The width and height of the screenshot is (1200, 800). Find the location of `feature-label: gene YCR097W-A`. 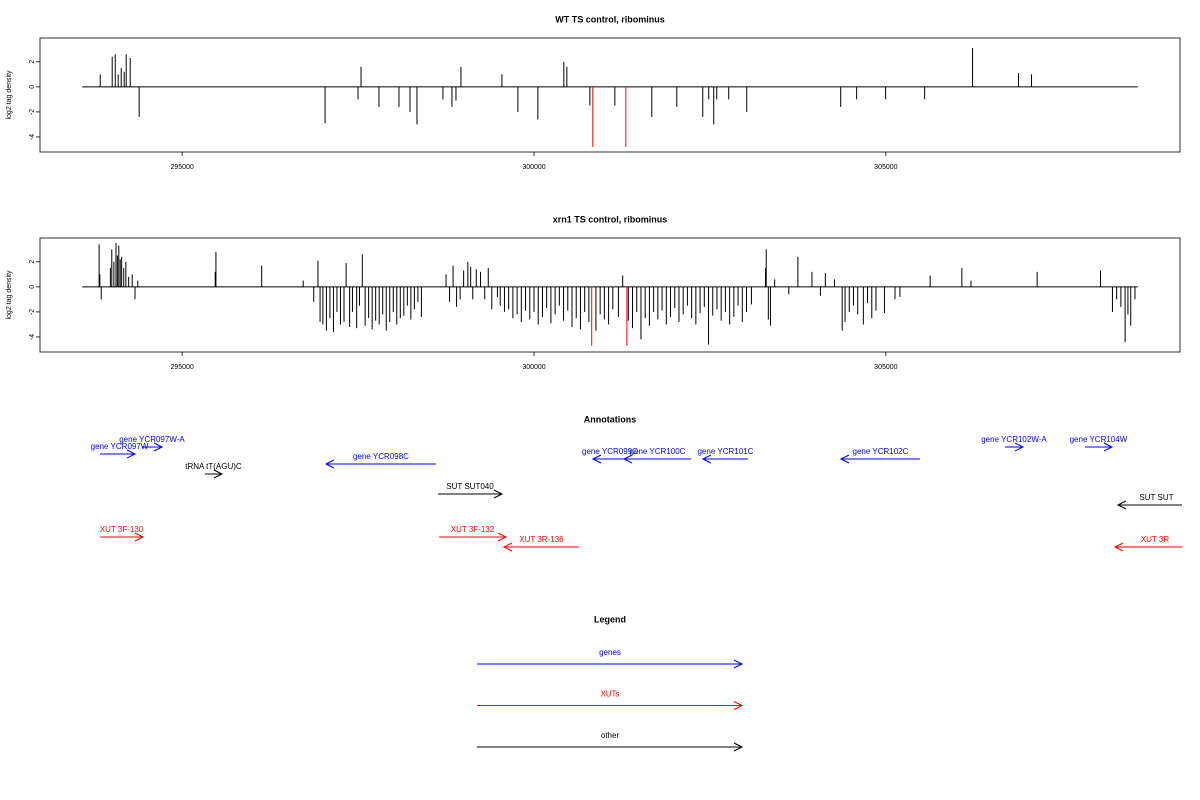

feature-label: gene YCR097W-A is located at coordinates (152, 439).